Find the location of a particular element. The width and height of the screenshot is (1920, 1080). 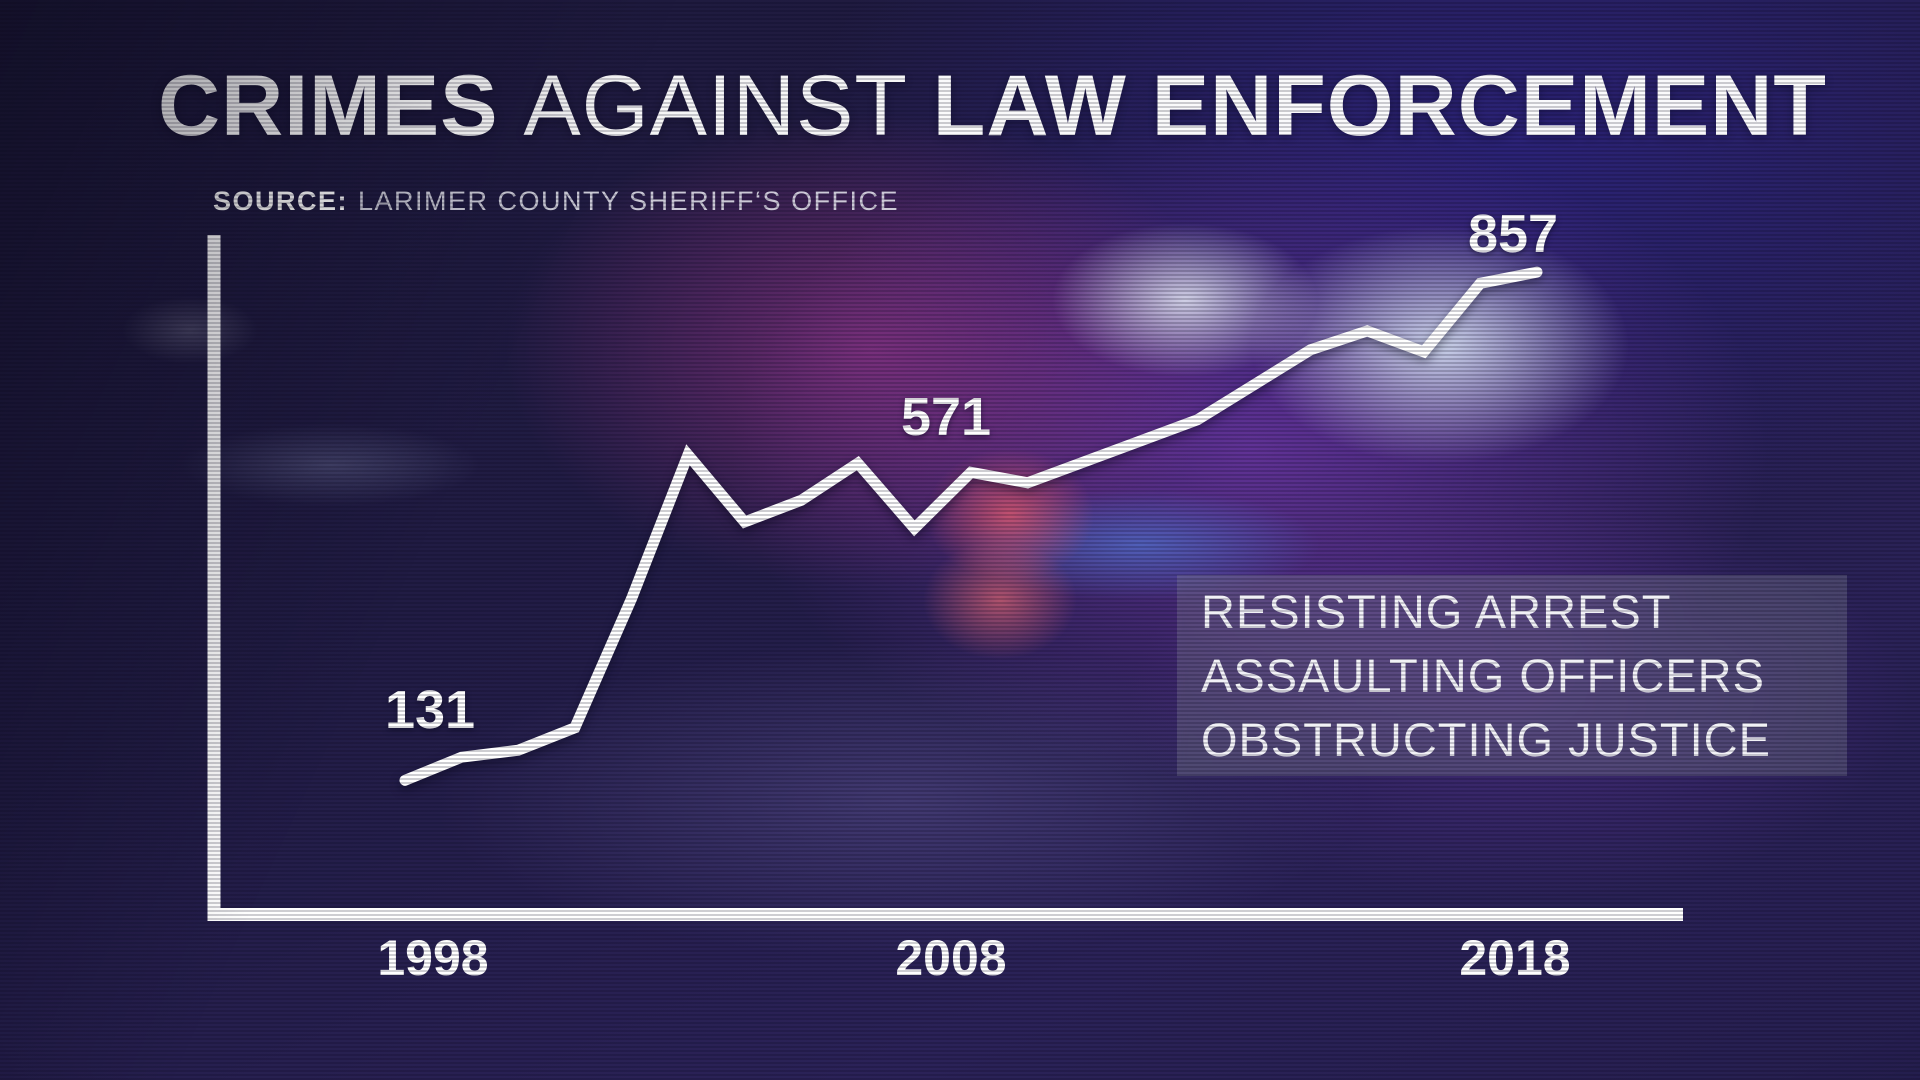

data-label-131: 131 is located at coordinates (430, 710).